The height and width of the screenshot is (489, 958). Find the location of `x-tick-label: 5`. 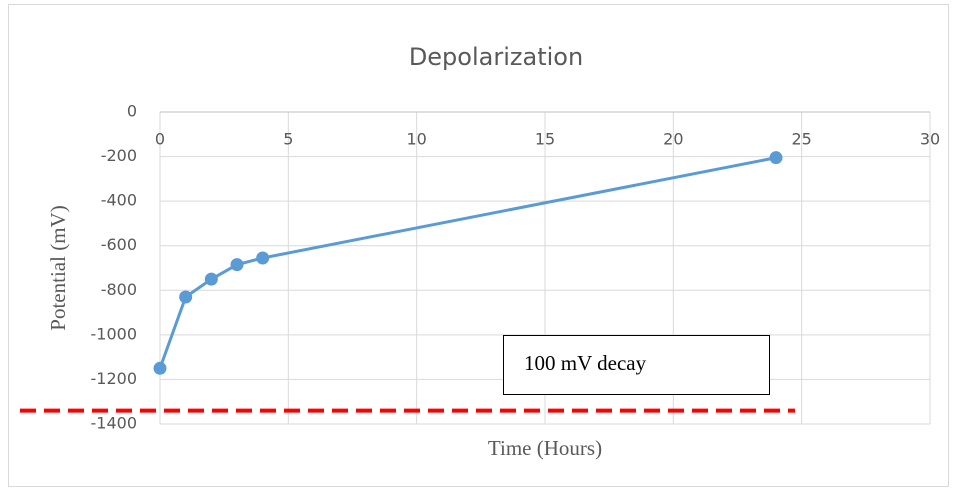

x-tick-label: 5 is located at coordinates (288, 139).